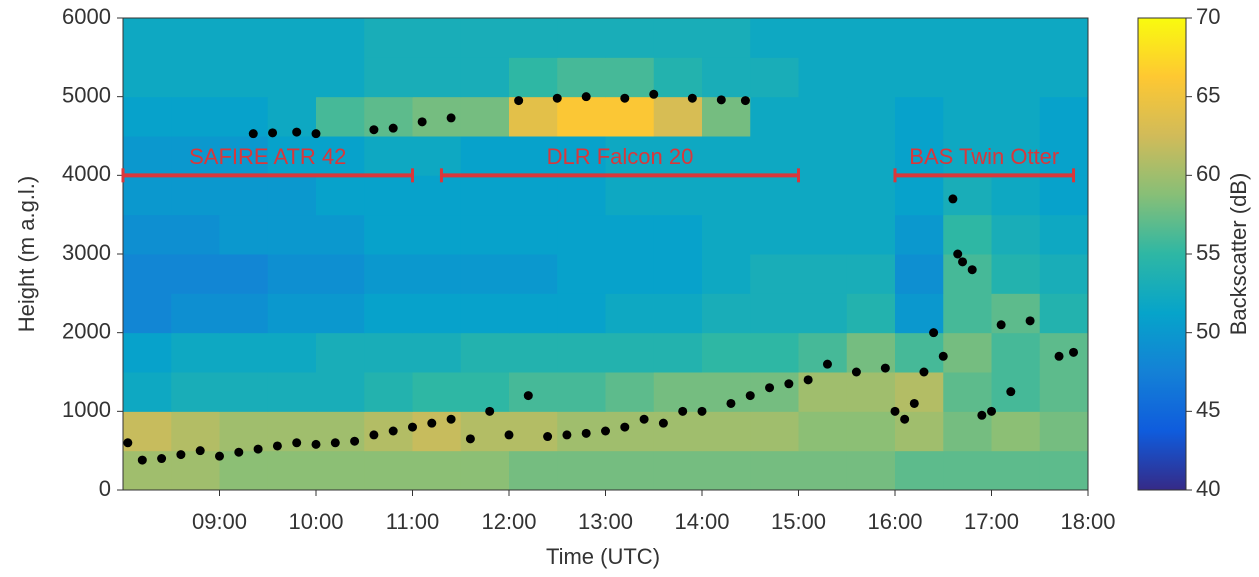 Image resolution: width=1259 pixels, height=577 pixels. Describe the element at coordinates (1208, 94) in the screenshot. I see `colorbar-tick-label: 65` at that location.